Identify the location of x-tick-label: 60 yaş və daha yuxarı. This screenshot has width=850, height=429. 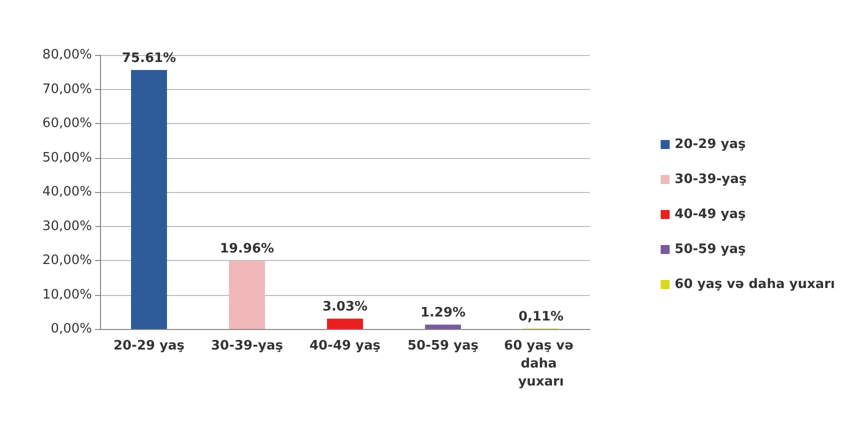
(541, 364).